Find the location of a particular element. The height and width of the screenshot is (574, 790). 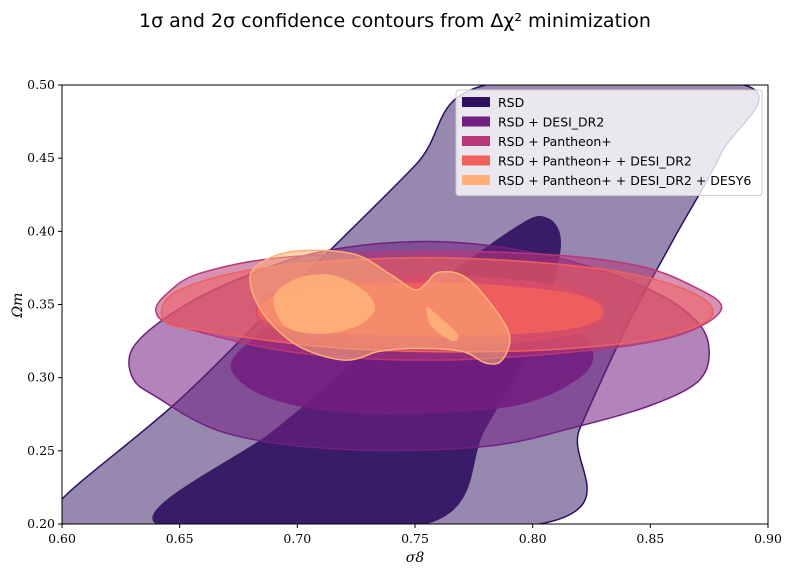

legend-label: RSD is located at coordinates (511, 102).